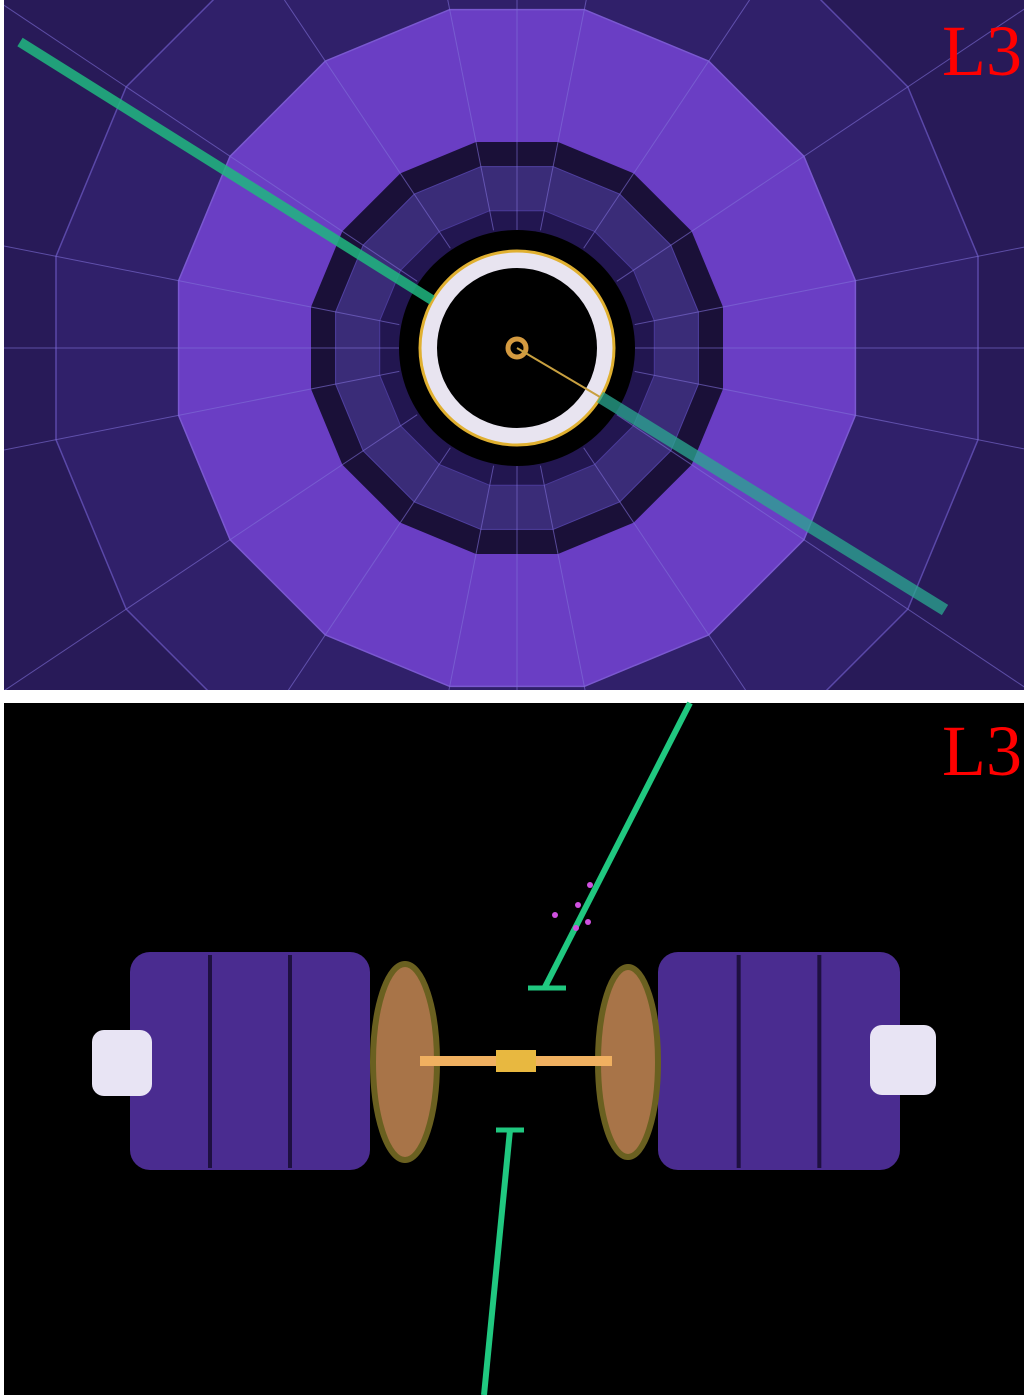  Describe the element at coordinates (122, 1063) in the screenshot. I see `left-cap` at that location.